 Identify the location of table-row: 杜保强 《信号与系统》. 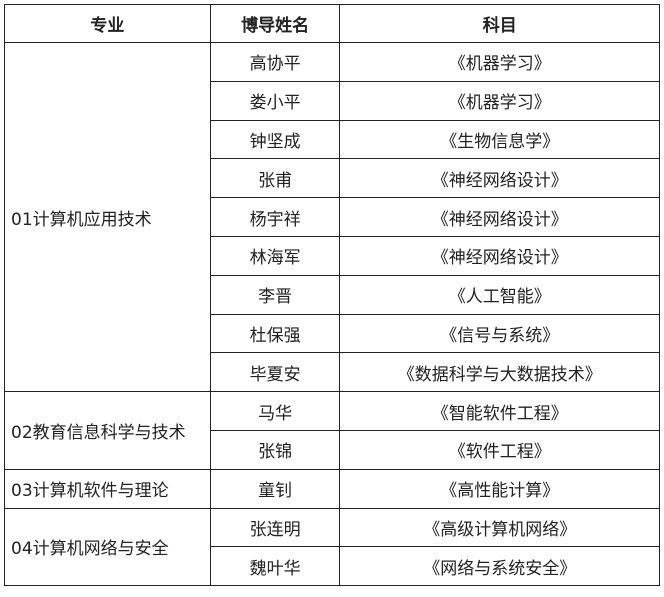
(332, 333).